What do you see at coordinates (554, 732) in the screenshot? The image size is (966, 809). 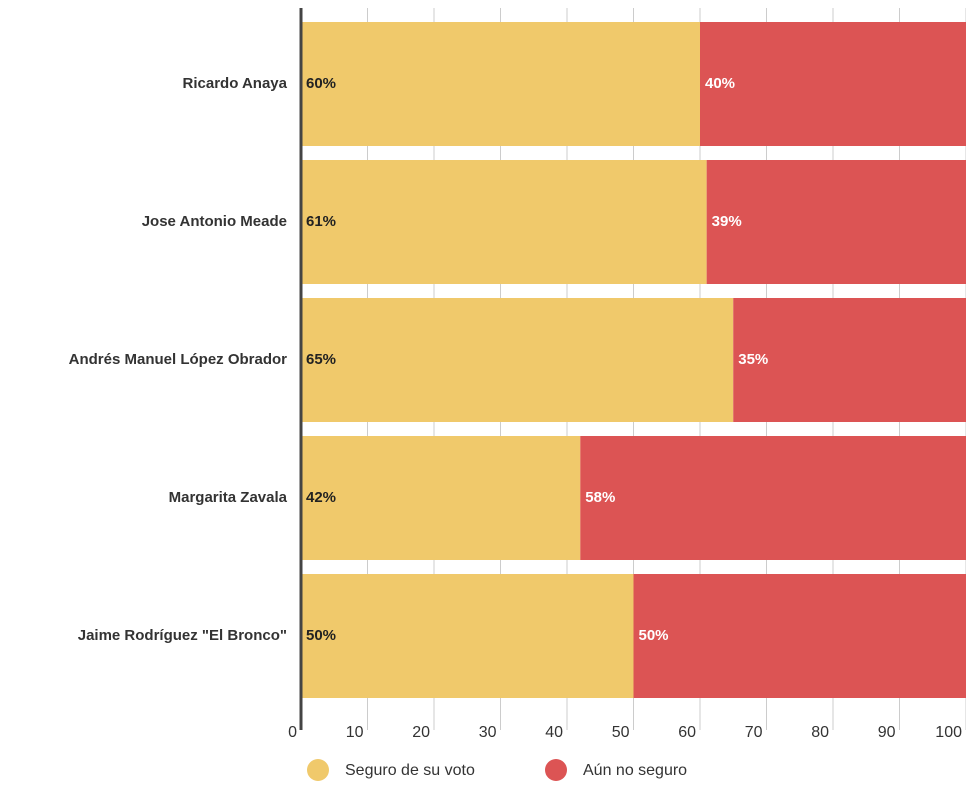 I see `x-tick-label: 40` at bounding box center [554, 732].